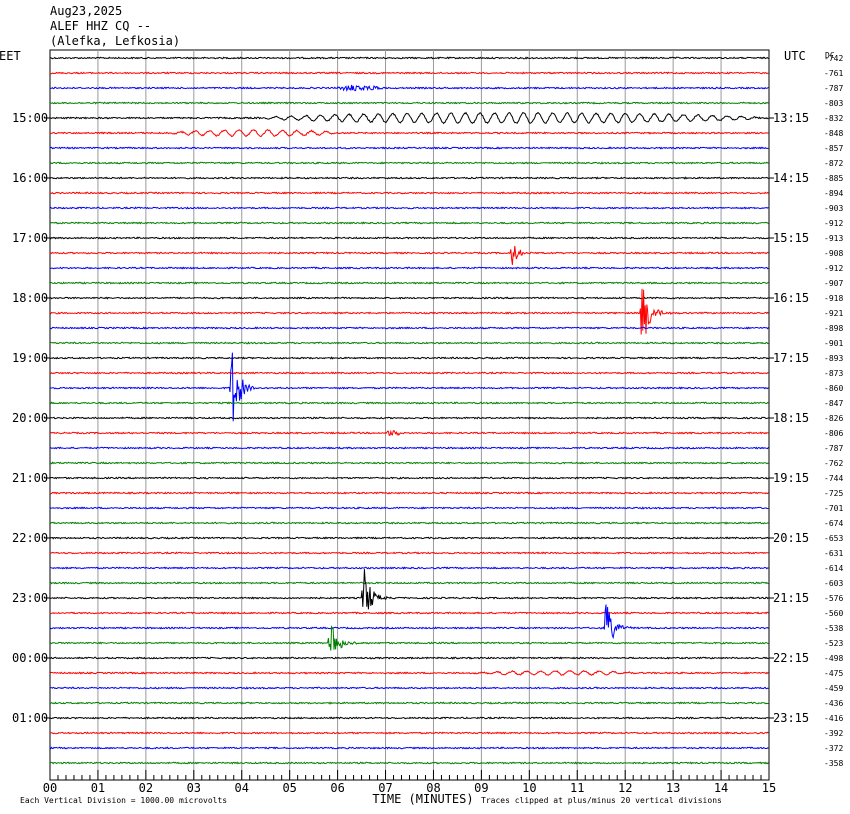  Describe the element at coordinates (833, 133) in the screenshot. I see `dc-offset-label: -848` at that location.